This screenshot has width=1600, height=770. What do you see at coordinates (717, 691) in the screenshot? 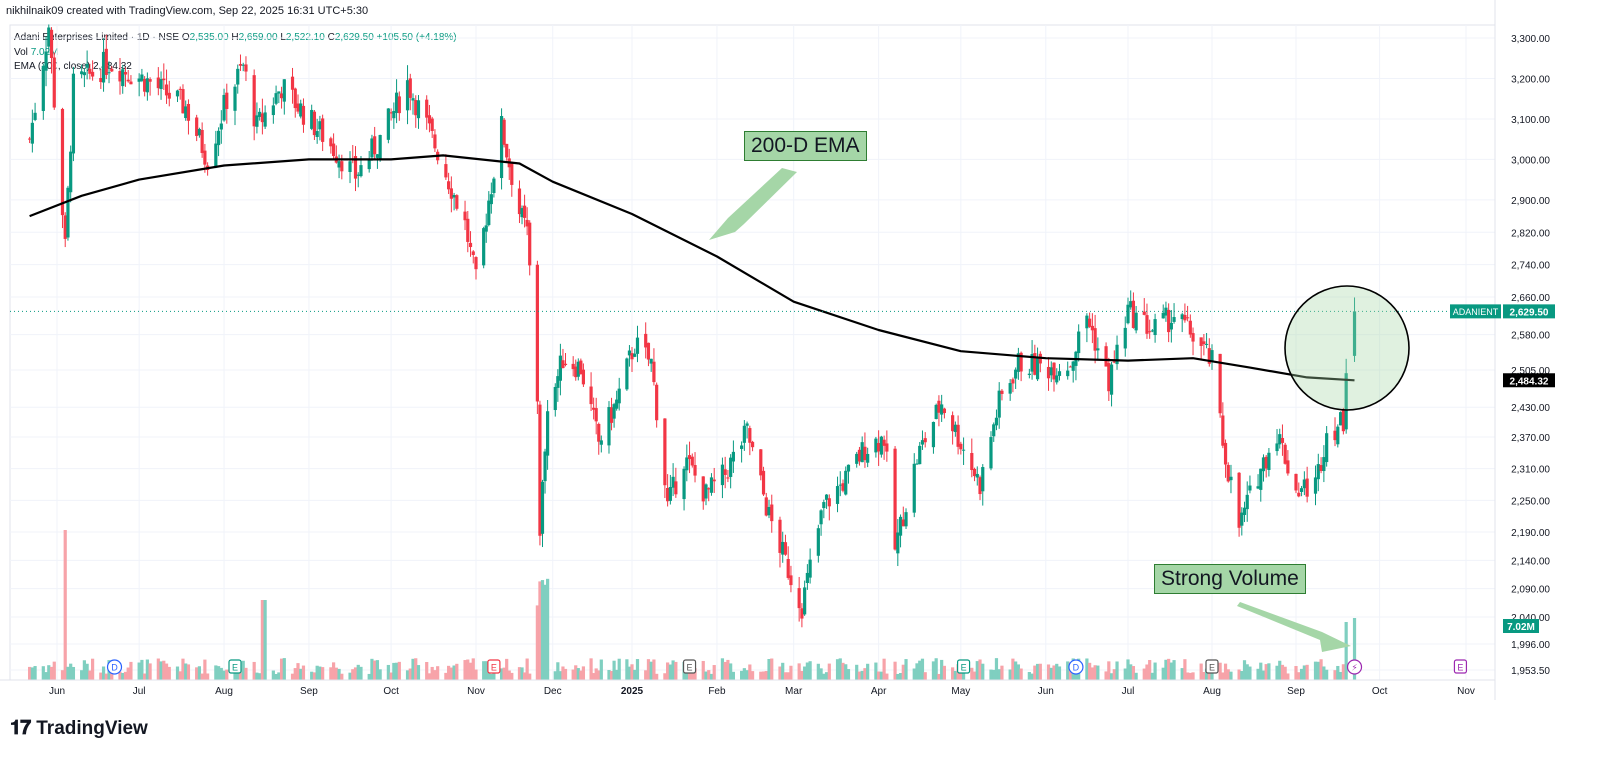
I see `x-tick-label: Feb` at bounding box center [717, 691].